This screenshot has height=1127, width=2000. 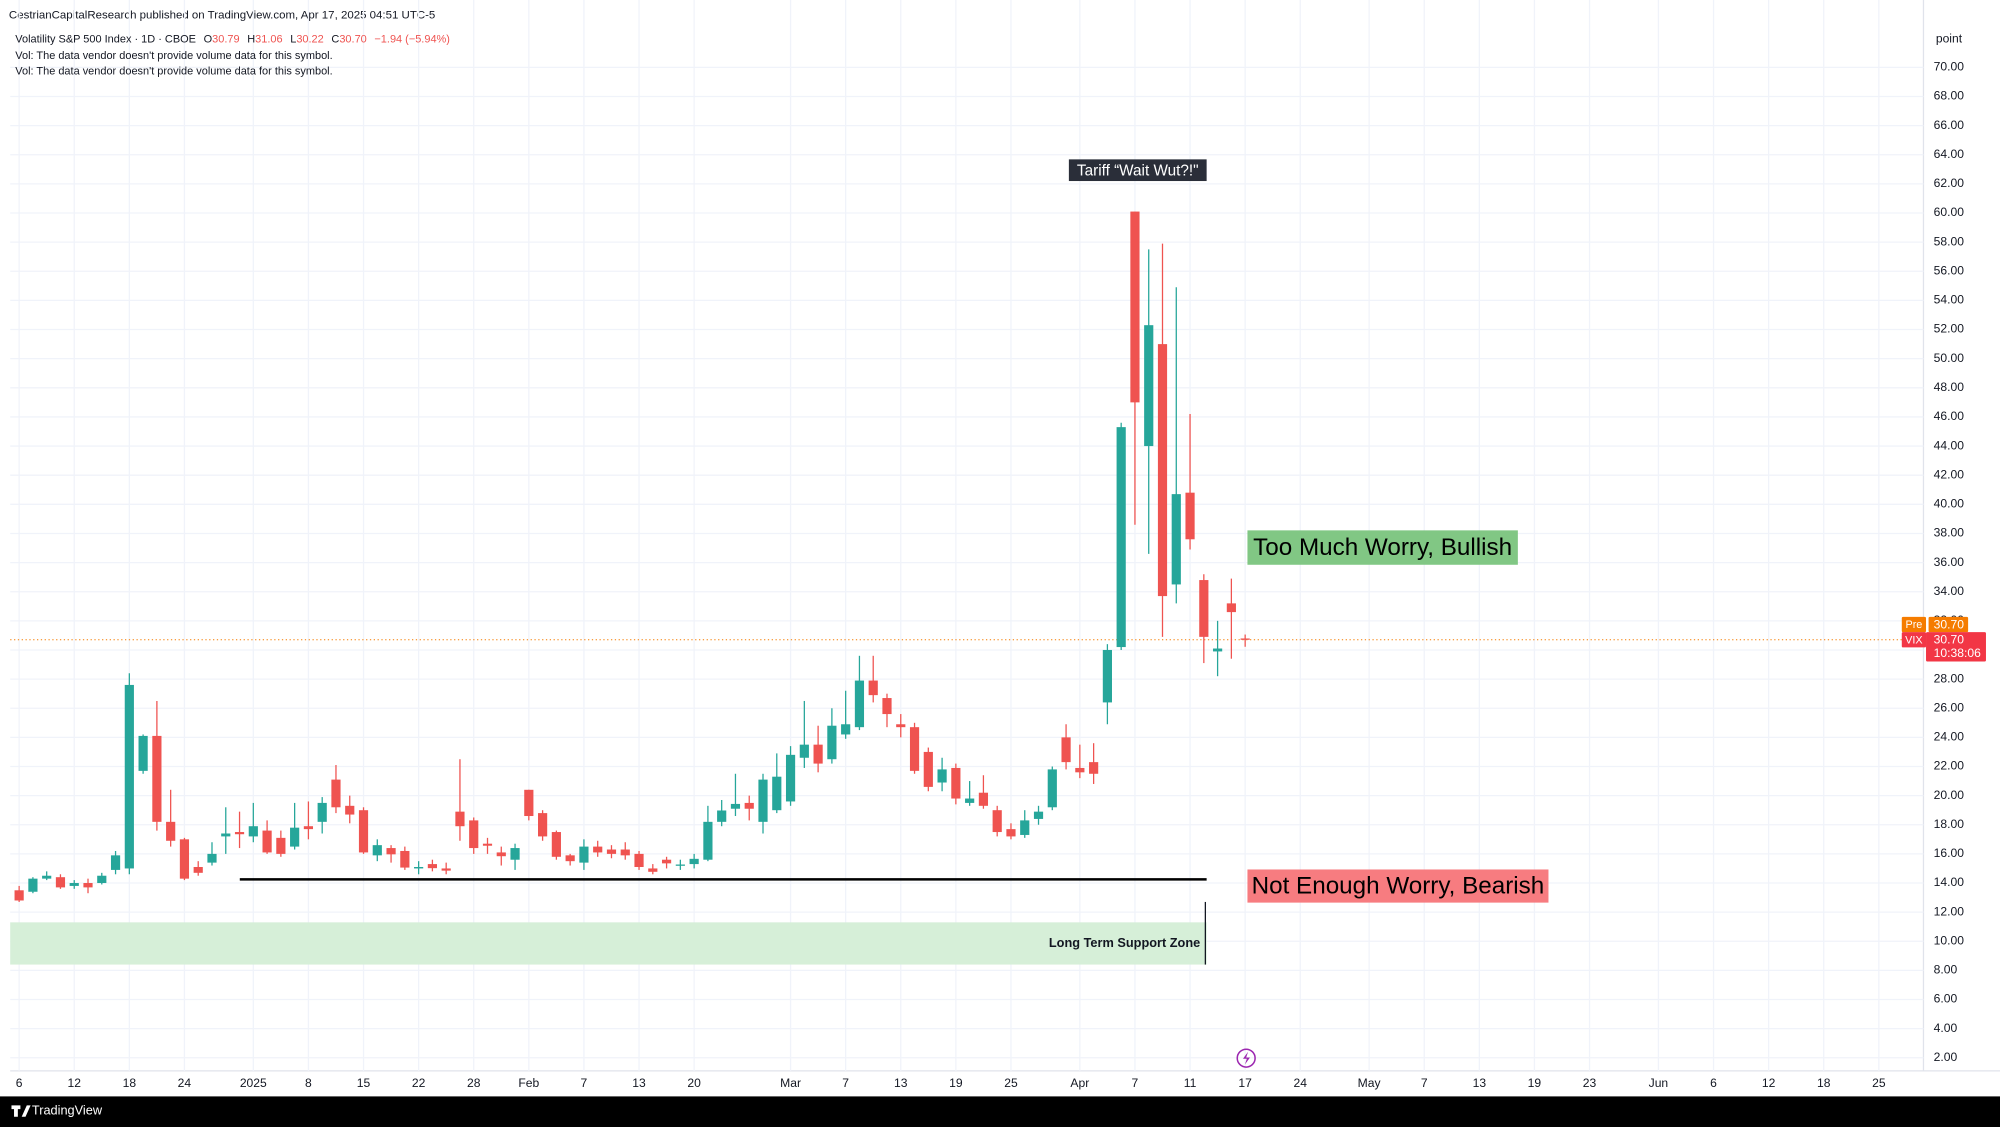 I want to click on x-tick-label: Feb, so click(x=528, y=1083).